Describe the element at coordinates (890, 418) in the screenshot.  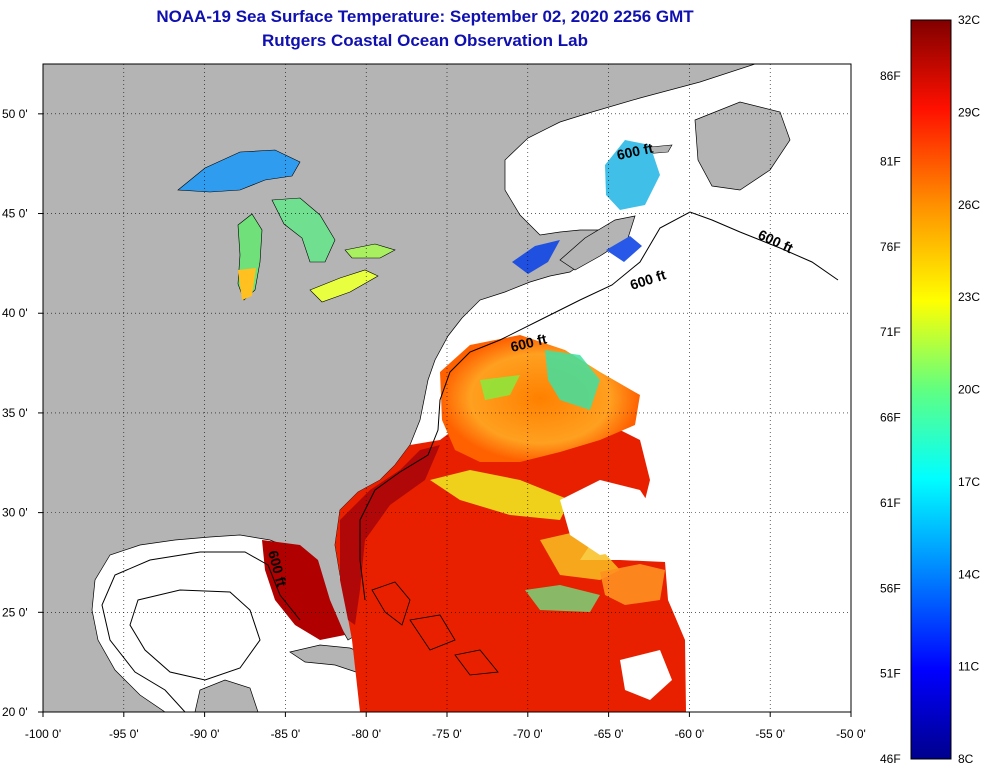
I see `colorbar-fahrenheit-label: 66F` at that location.